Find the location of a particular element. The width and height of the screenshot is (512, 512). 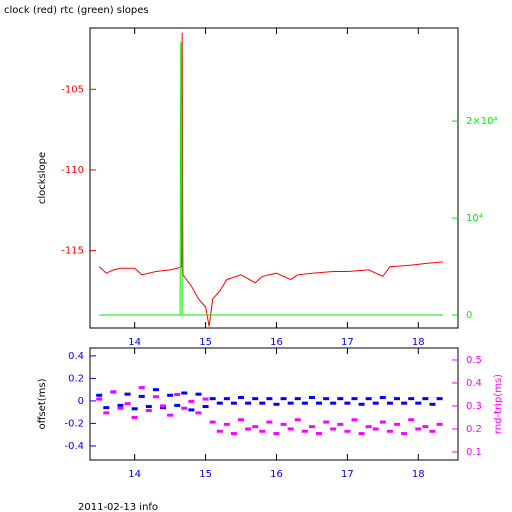

y-tick-label: -115 is located at coordinates (72, 251).